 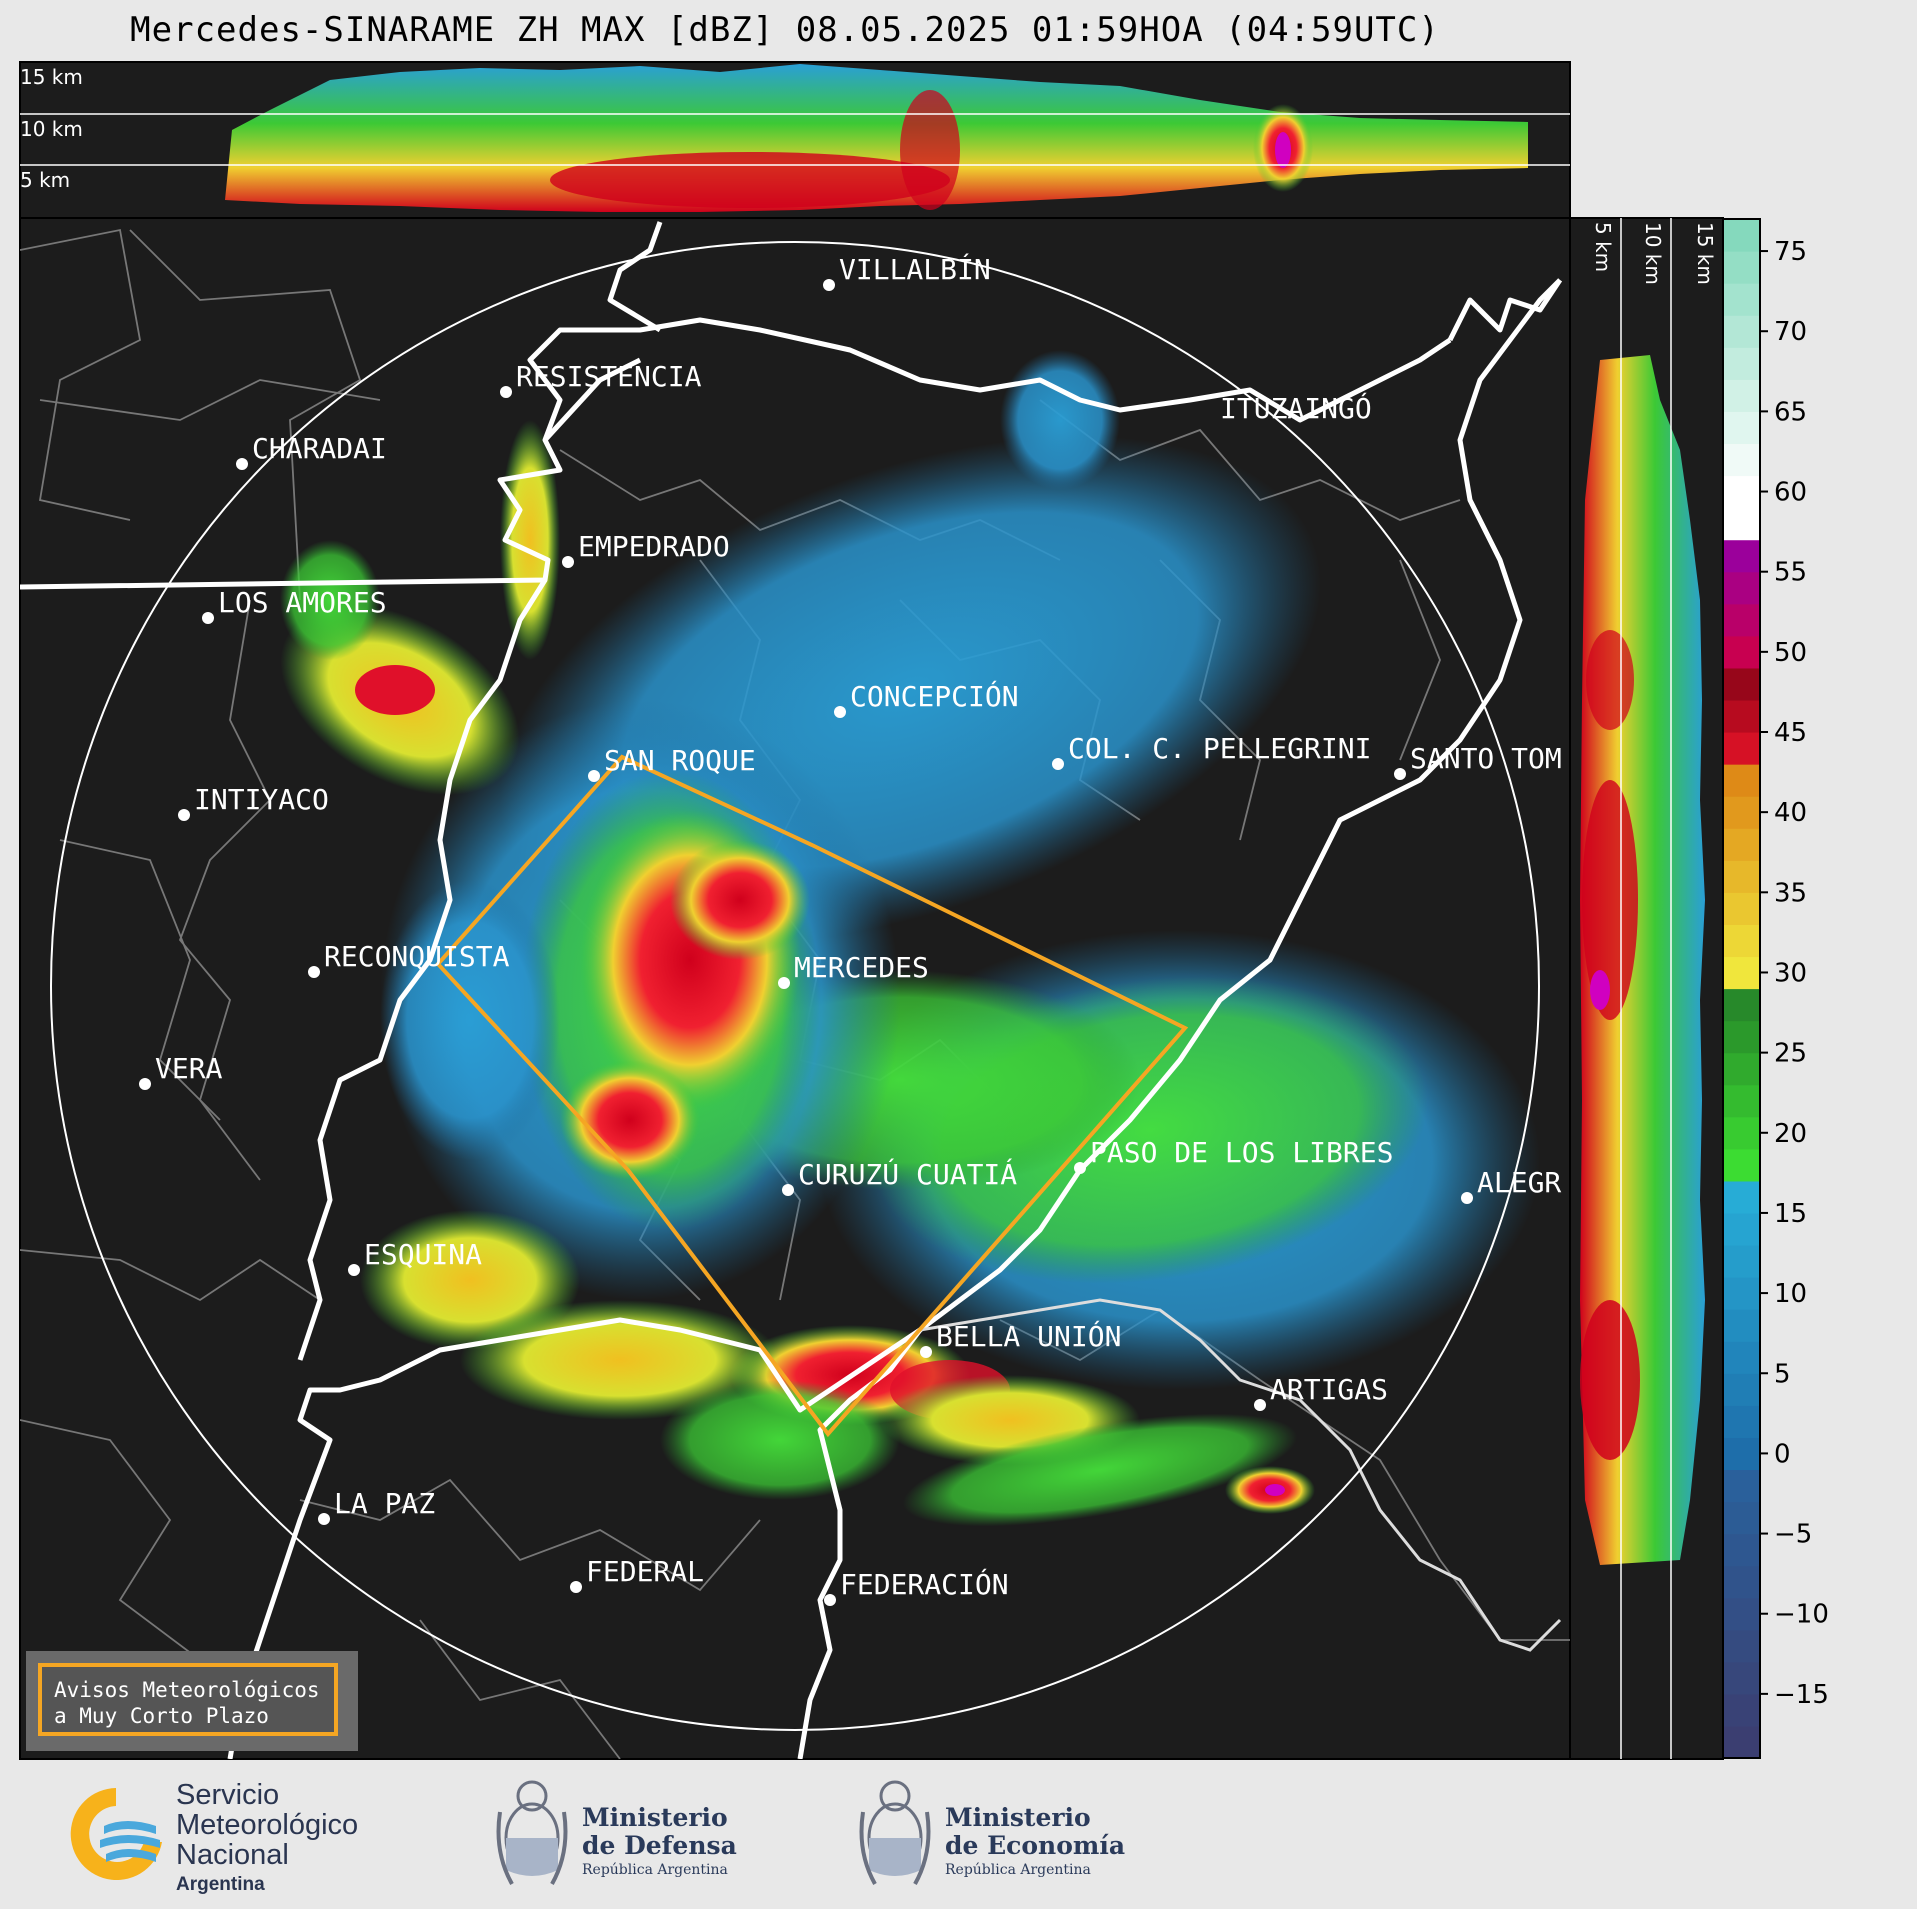 What do you see at coordinates (924, 1584) in the screenshot?
I see `city-label: FEDERACIÓN` at bounding box center [924, 1584].